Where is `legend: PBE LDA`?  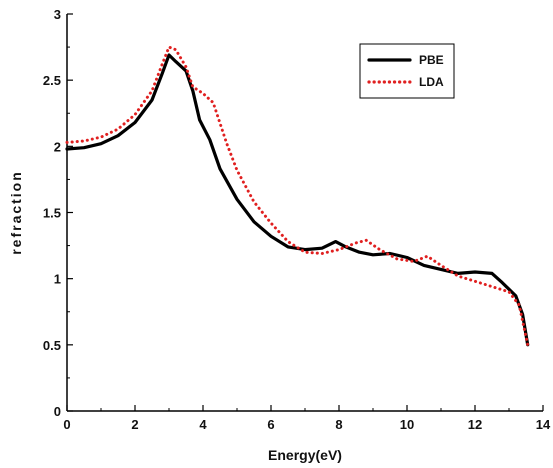
legend: PBE LDA is located at coordinates (407, 71).